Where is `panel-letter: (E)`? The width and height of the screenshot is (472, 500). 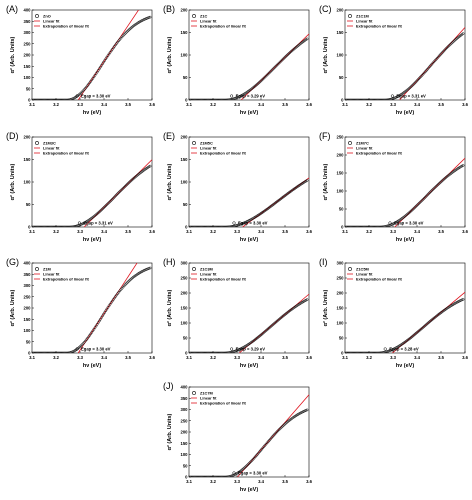 panel-letter: (E) is located at coordinates (169, 136).